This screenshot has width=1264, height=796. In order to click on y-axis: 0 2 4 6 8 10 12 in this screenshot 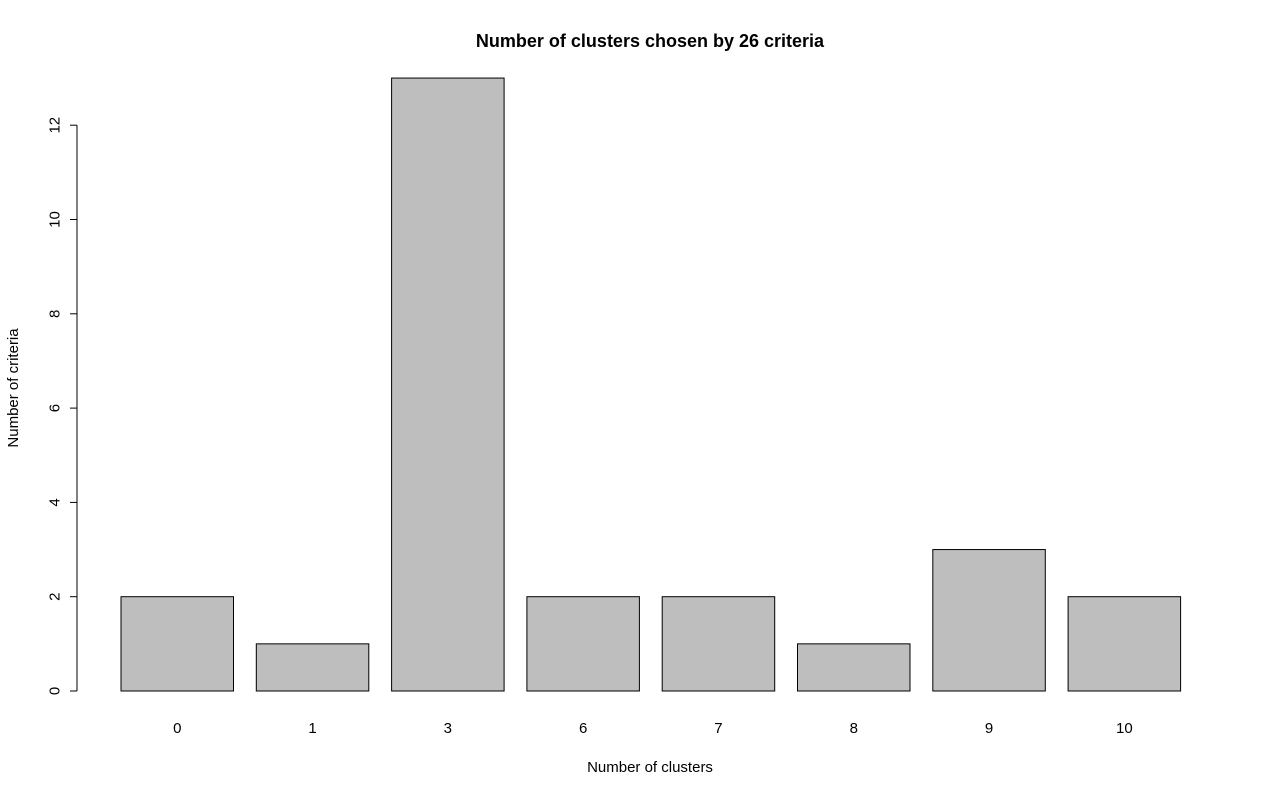, I will do `click(62, 406)`.